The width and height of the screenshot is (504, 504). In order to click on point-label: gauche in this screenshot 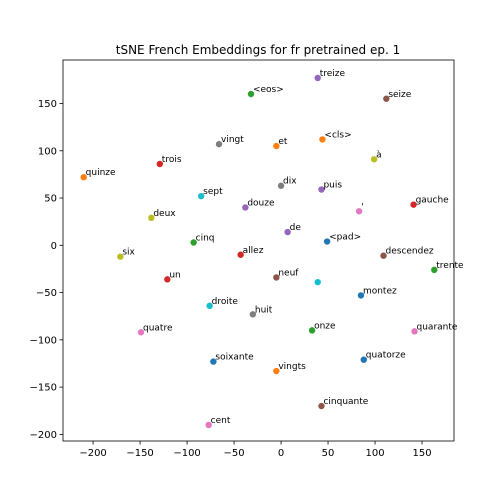, I will do `click(433, 201)`.